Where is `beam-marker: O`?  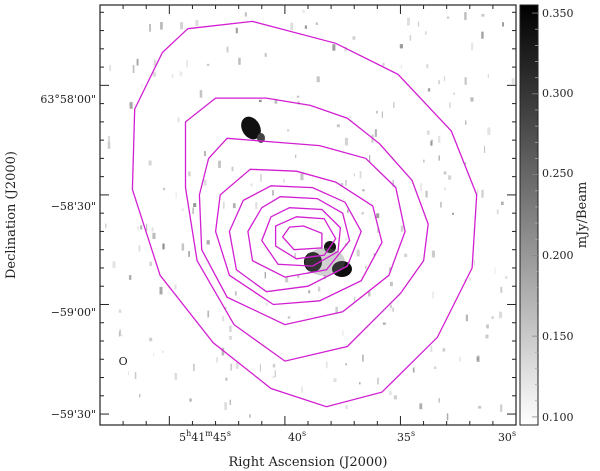
beam-marker: O is located at coordinates (123, 361).